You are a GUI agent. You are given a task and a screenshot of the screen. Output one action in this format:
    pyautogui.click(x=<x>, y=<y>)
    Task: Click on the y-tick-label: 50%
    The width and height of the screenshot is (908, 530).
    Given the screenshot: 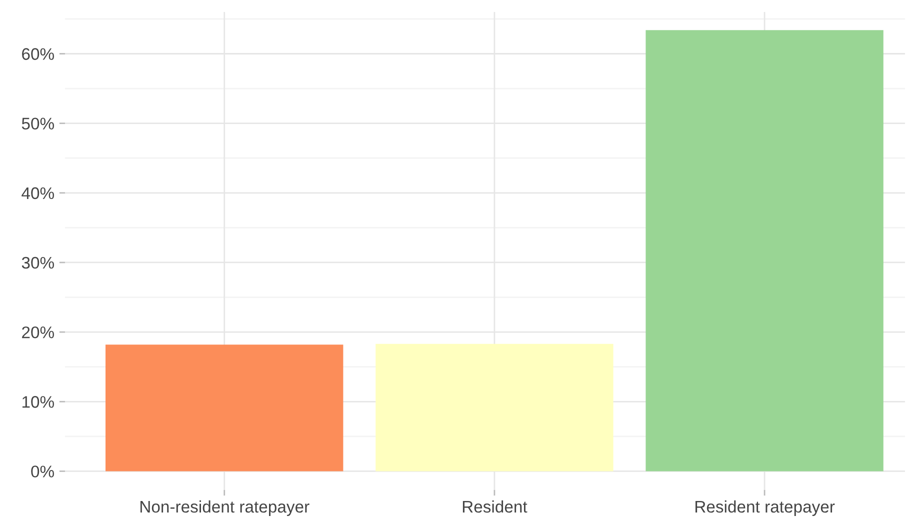 What is the action you would take?
    pyautogui.click(x=38, y=124)
    